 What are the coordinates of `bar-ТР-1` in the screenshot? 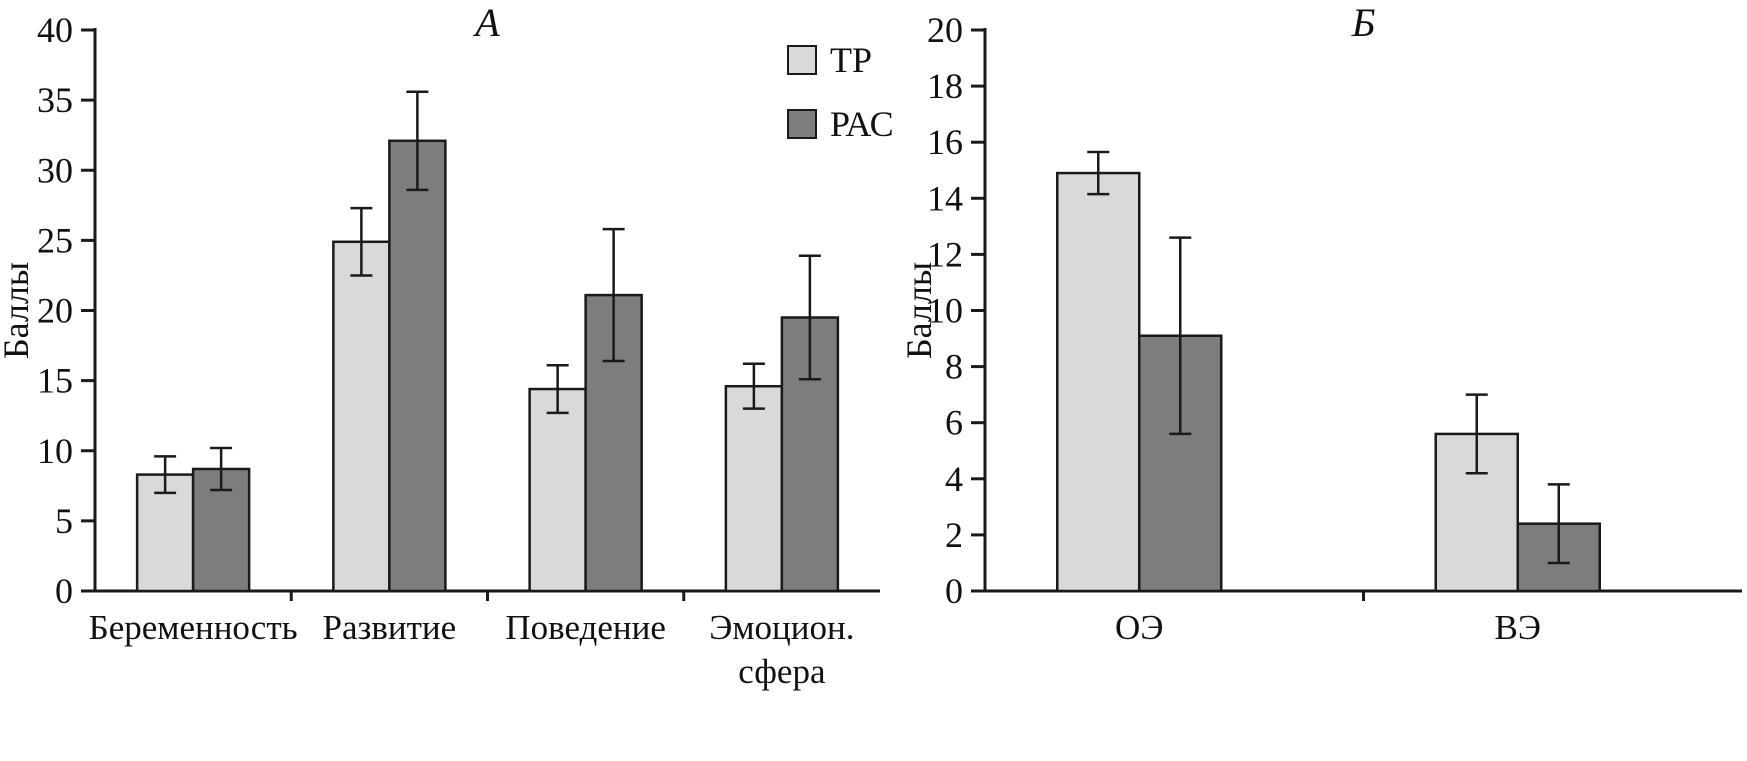 It's located at (361, 416).